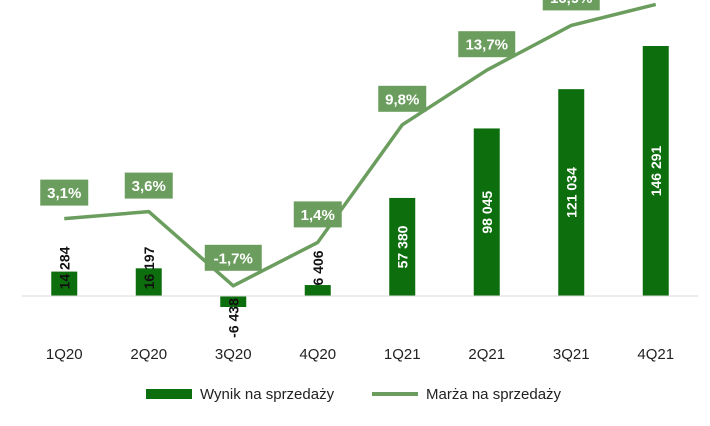 This screenshot has height=426, width=710. I want to click on margin-label-text: 13,7%, so click(486, 45).